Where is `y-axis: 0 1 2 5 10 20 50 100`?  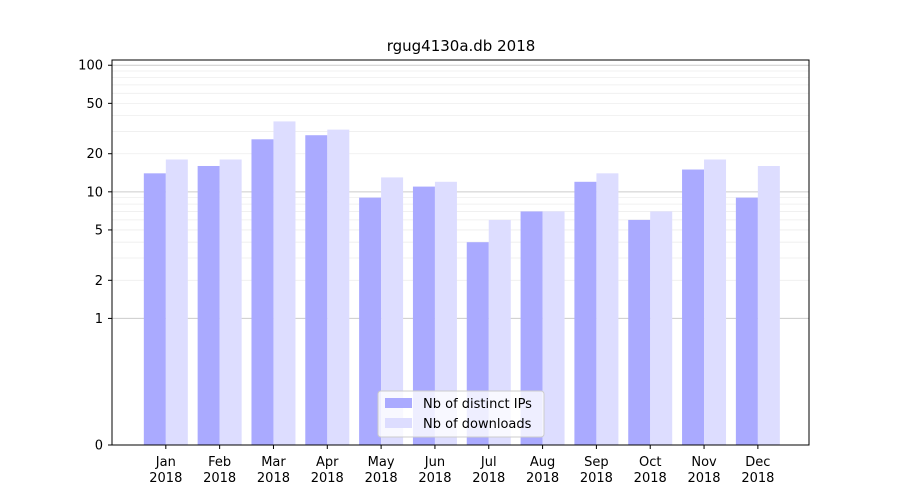
y-axis: 0 1 2 5 10 20 50 100 is located at coordinates (95, 256).